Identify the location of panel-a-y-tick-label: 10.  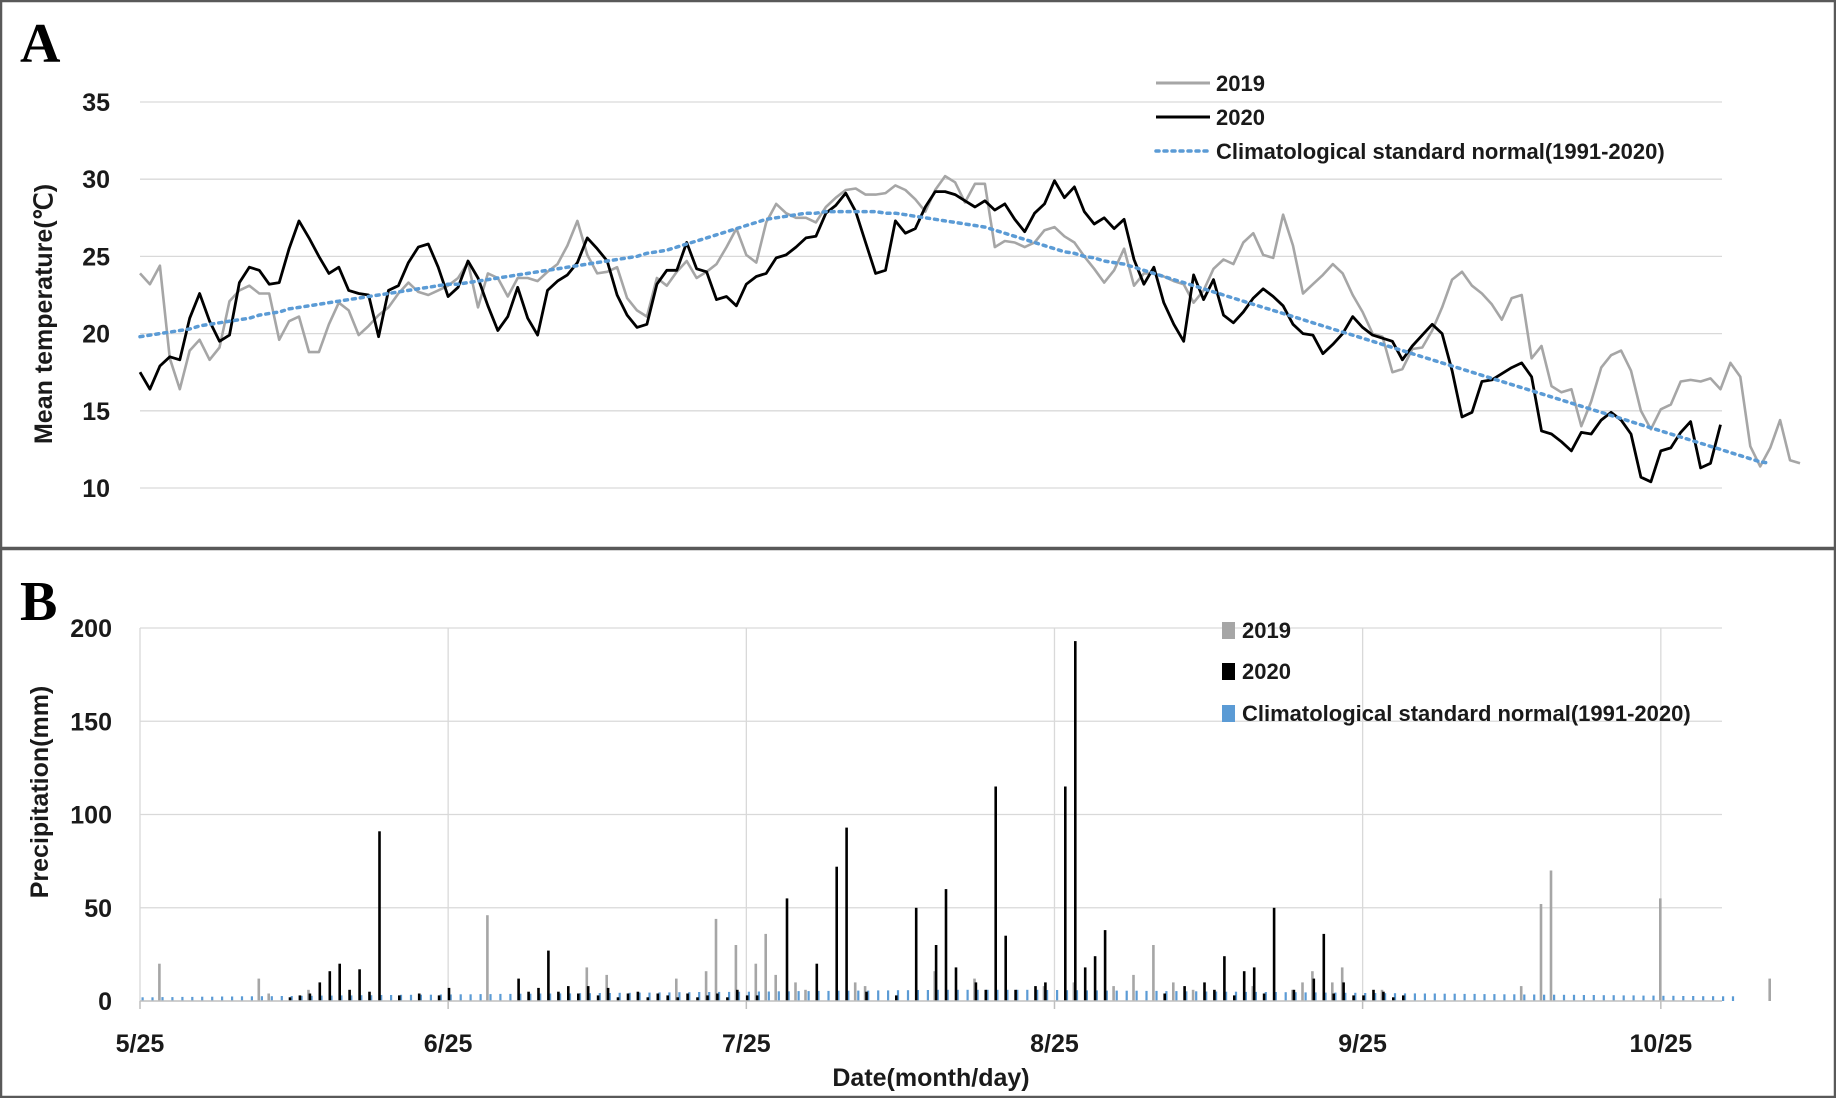
(96, 489).